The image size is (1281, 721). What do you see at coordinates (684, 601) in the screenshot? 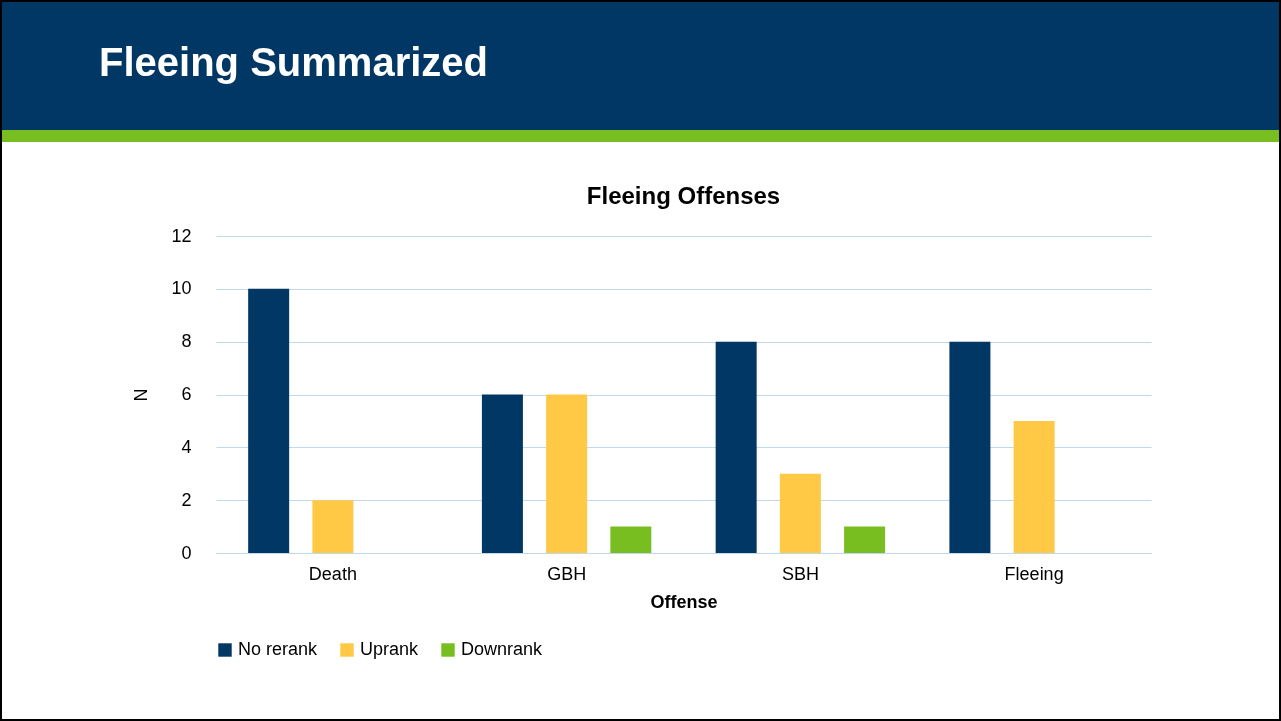
I see `x-axis-title: Offense` at bounding box center [684, 601].